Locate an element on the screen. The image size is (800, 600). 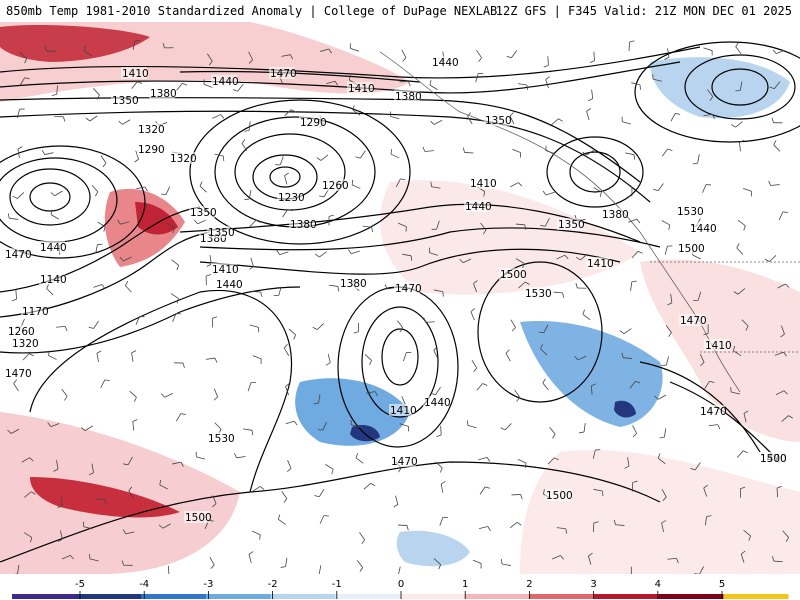
label-1440-c: 1440 is located at coordinates (229, 285).